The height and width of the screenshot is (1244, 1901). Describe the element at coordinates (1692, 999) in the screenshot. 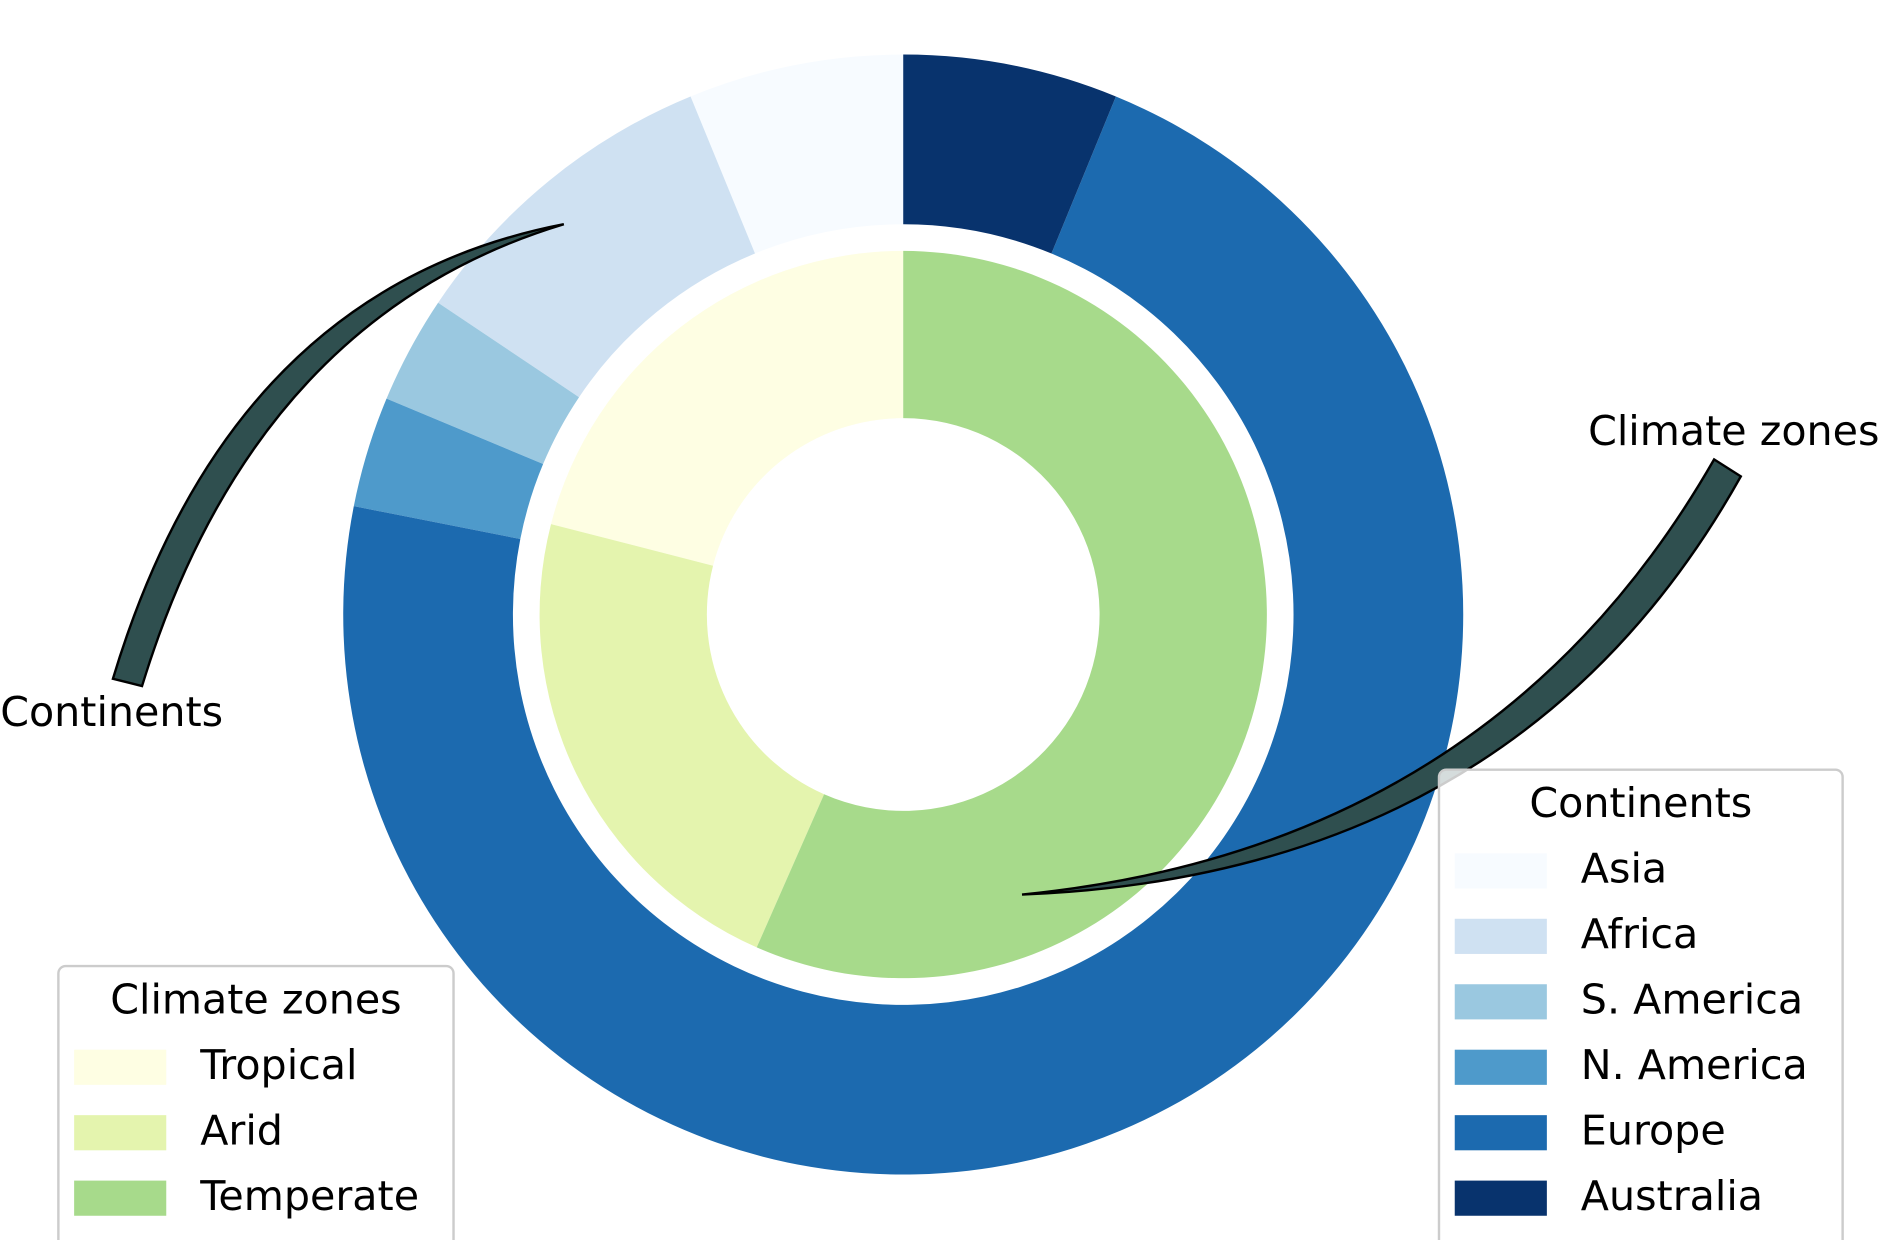

I see `legend-label: S. America` at that location.